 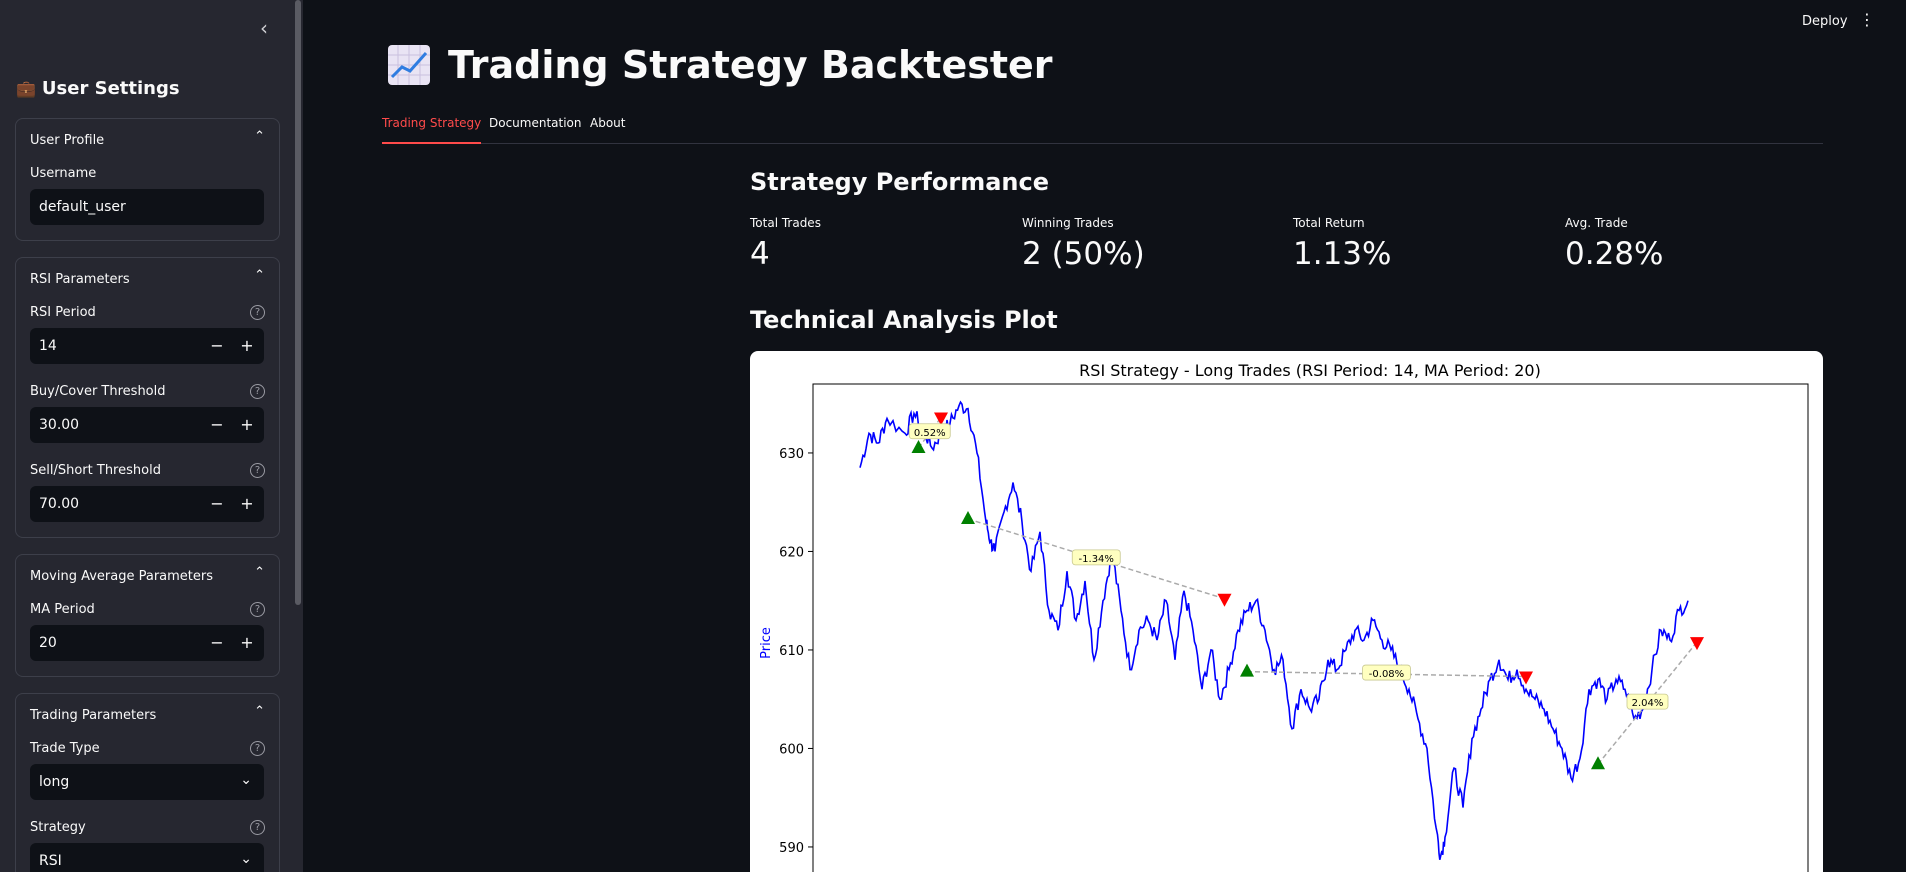 What do you see at coordinates (98, 88) in the screenshot?
I see `sidebar-title: 💼 User Settings` at bounding box center [98, 88].